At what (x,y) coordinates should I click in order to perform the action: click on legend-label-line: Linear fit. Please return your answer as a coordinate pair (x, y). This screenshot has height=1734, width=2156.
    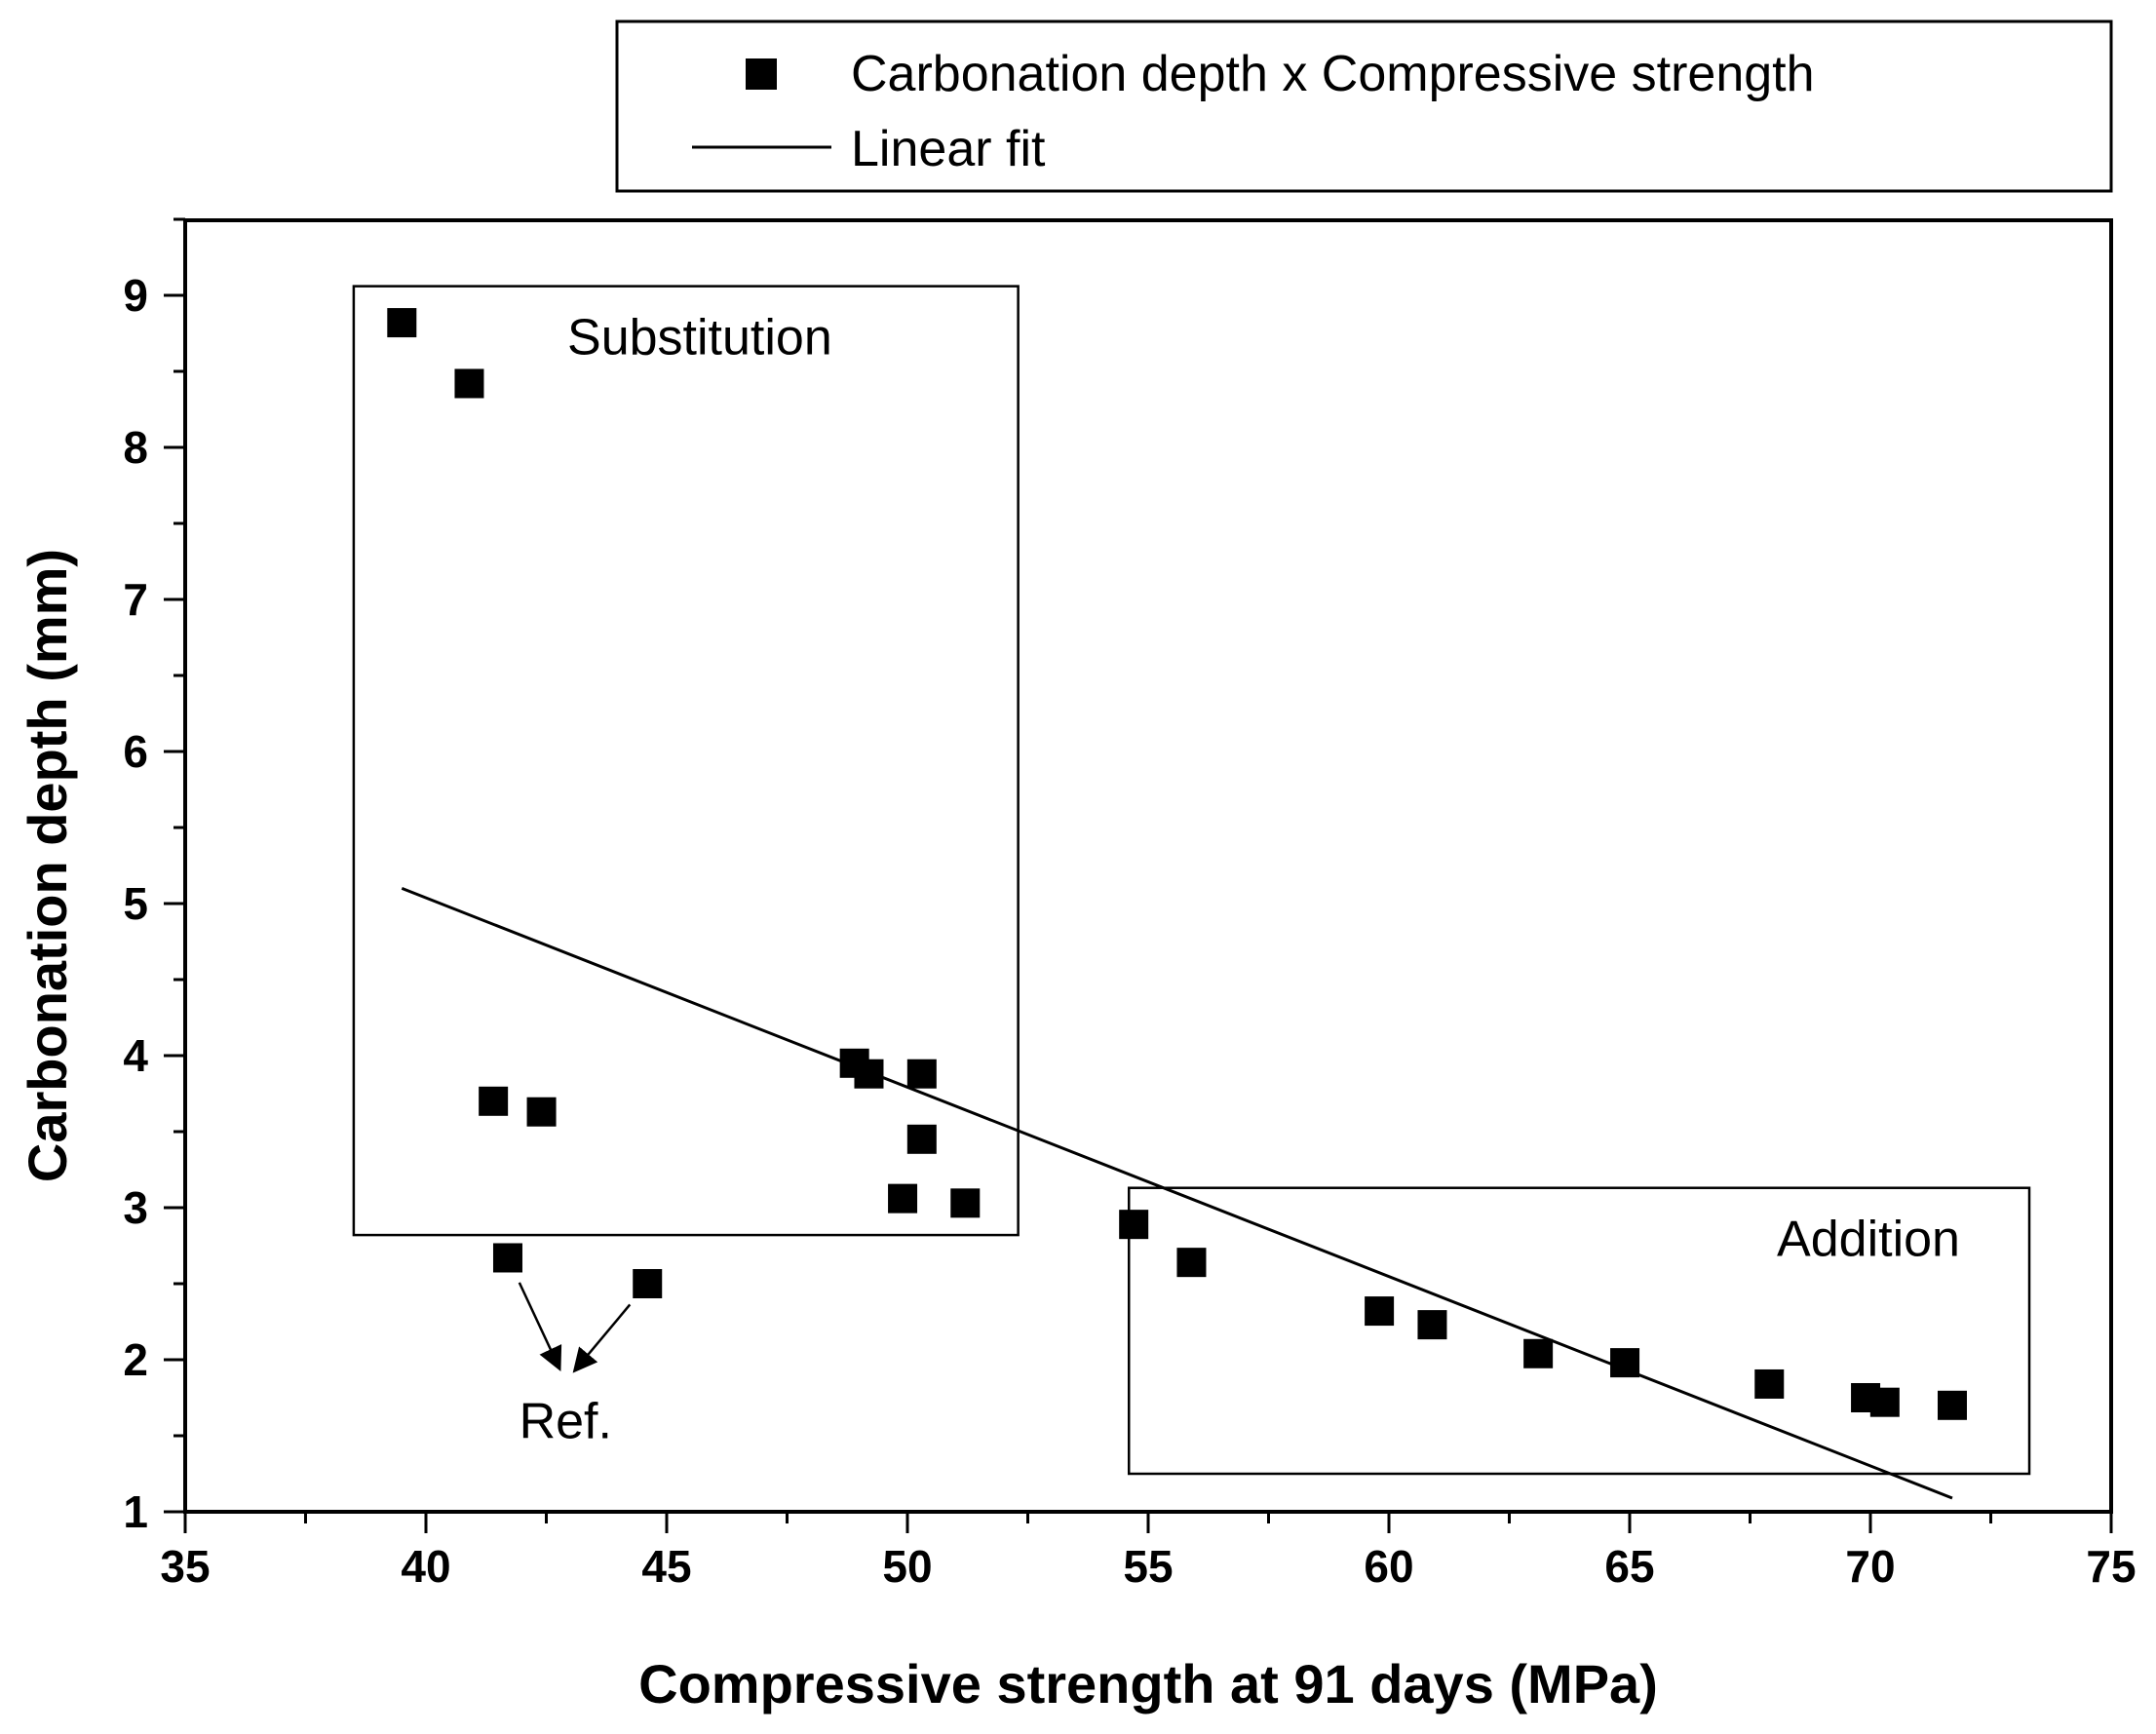
    Looking at the image, I should click on (948, 149).